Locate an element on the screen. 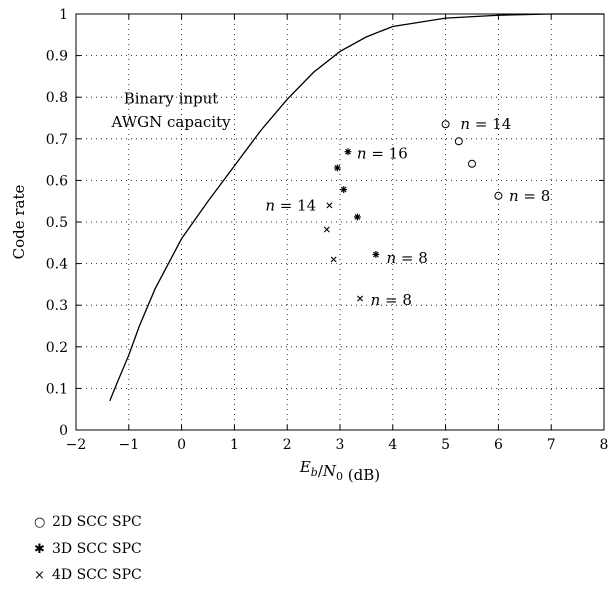  x-tick-label: 3 is located at coordinates (340, 445).